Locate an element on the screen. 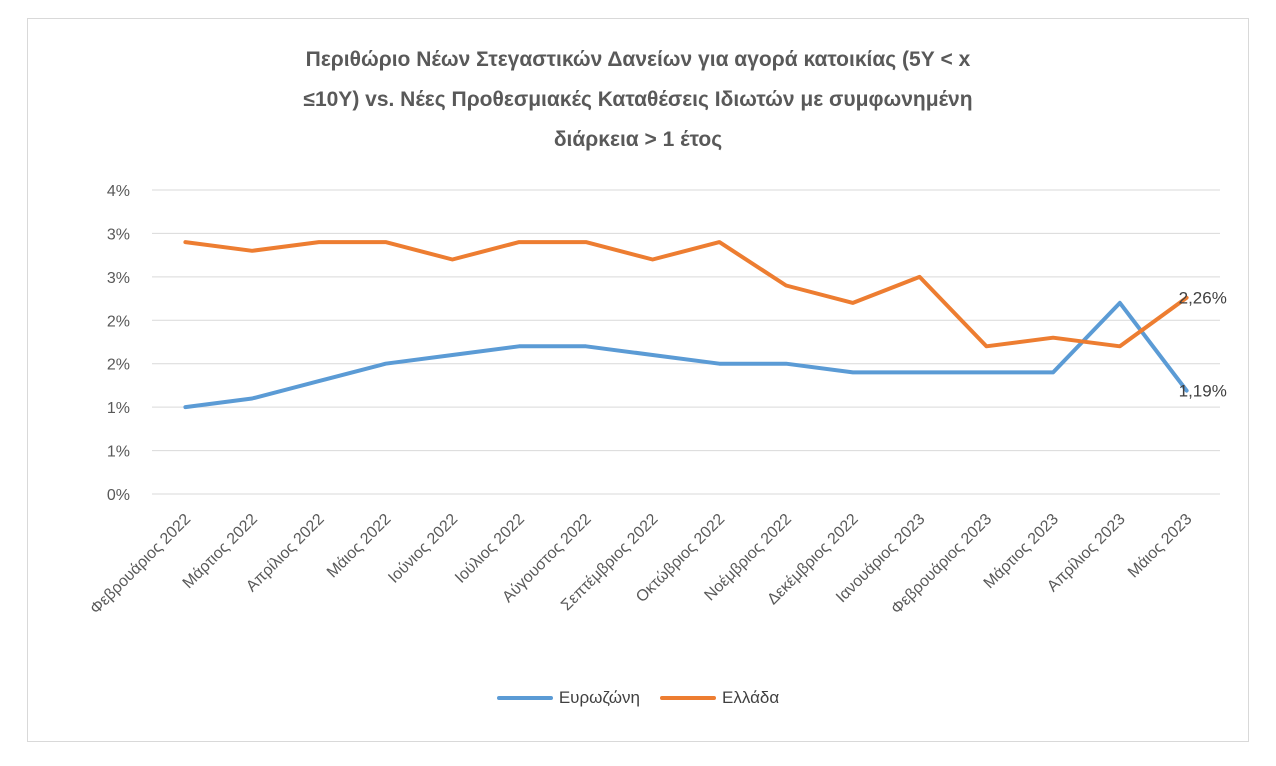 Image resolution: width=1276 pixels, height=766 pixels. data-label: 2,26% is located at coordinates (1203, 298).